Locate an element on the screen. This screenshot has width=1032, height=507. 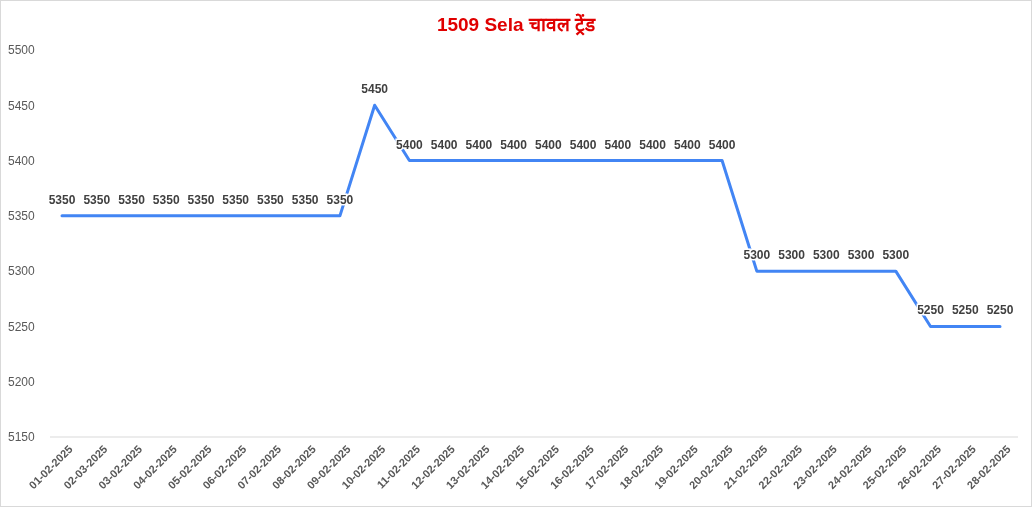
y-tick-label: 5200 is located at coordinates (22, 382).